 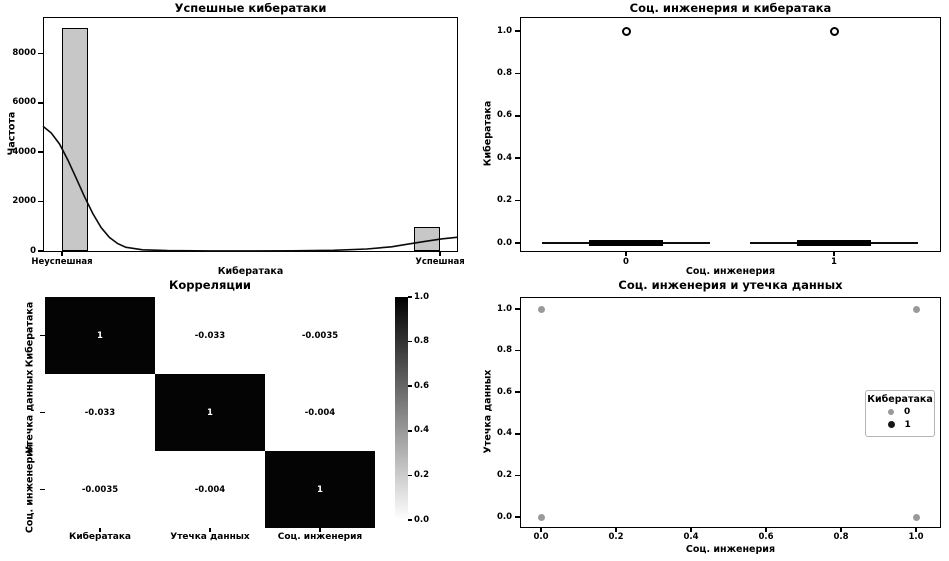 What do you see at coordinates (30, 488) in the screenshot?
I see `heatmap-row-label-2: Соц. инженерия` at bounding box center [30, 488].